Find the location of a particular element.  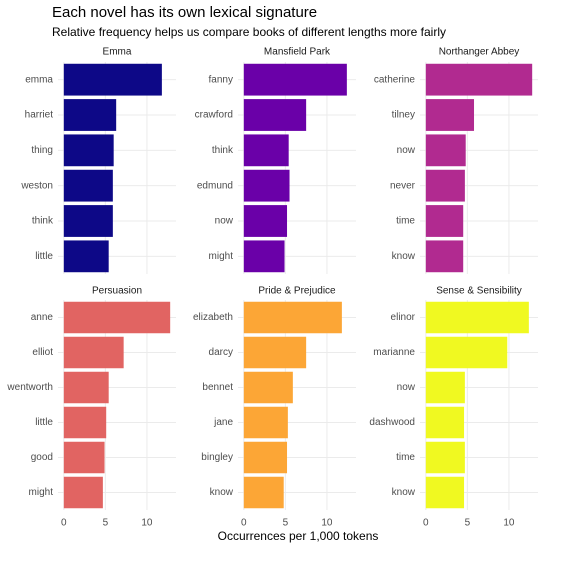

y-tick-label: emma is located at coordinates (39, 79).